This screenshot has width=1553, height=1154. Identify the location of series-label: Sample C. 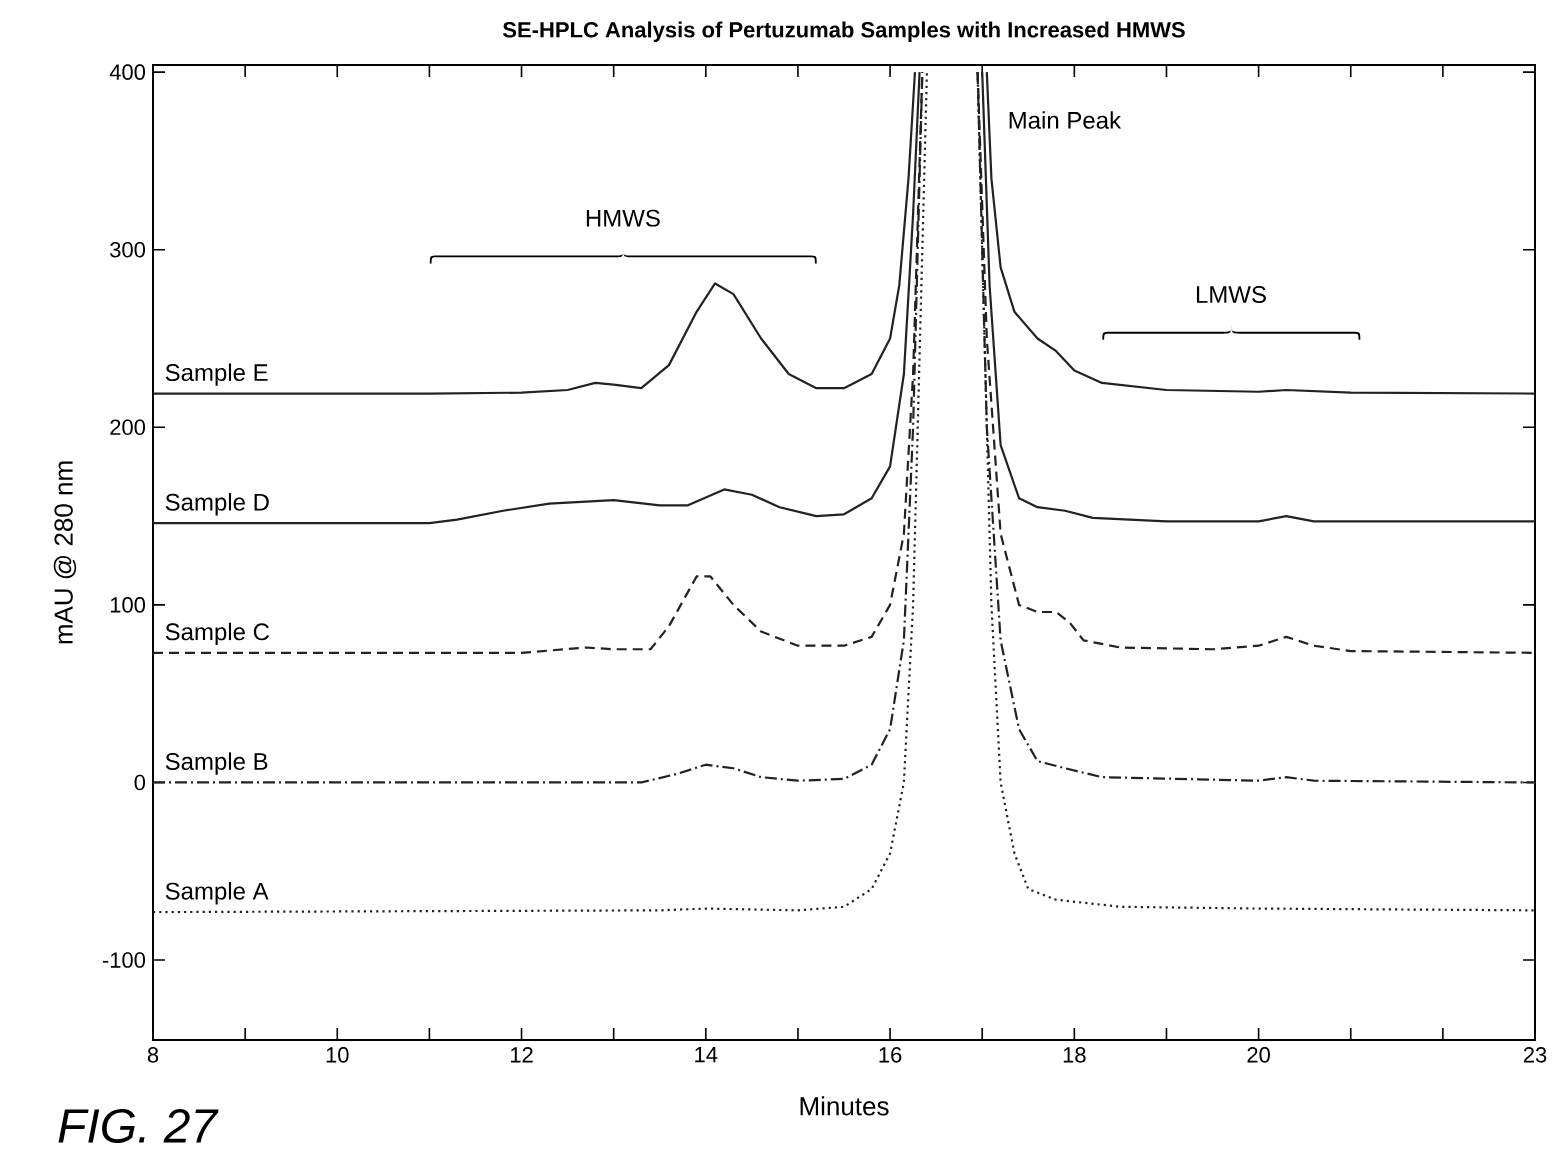
(217, 634).